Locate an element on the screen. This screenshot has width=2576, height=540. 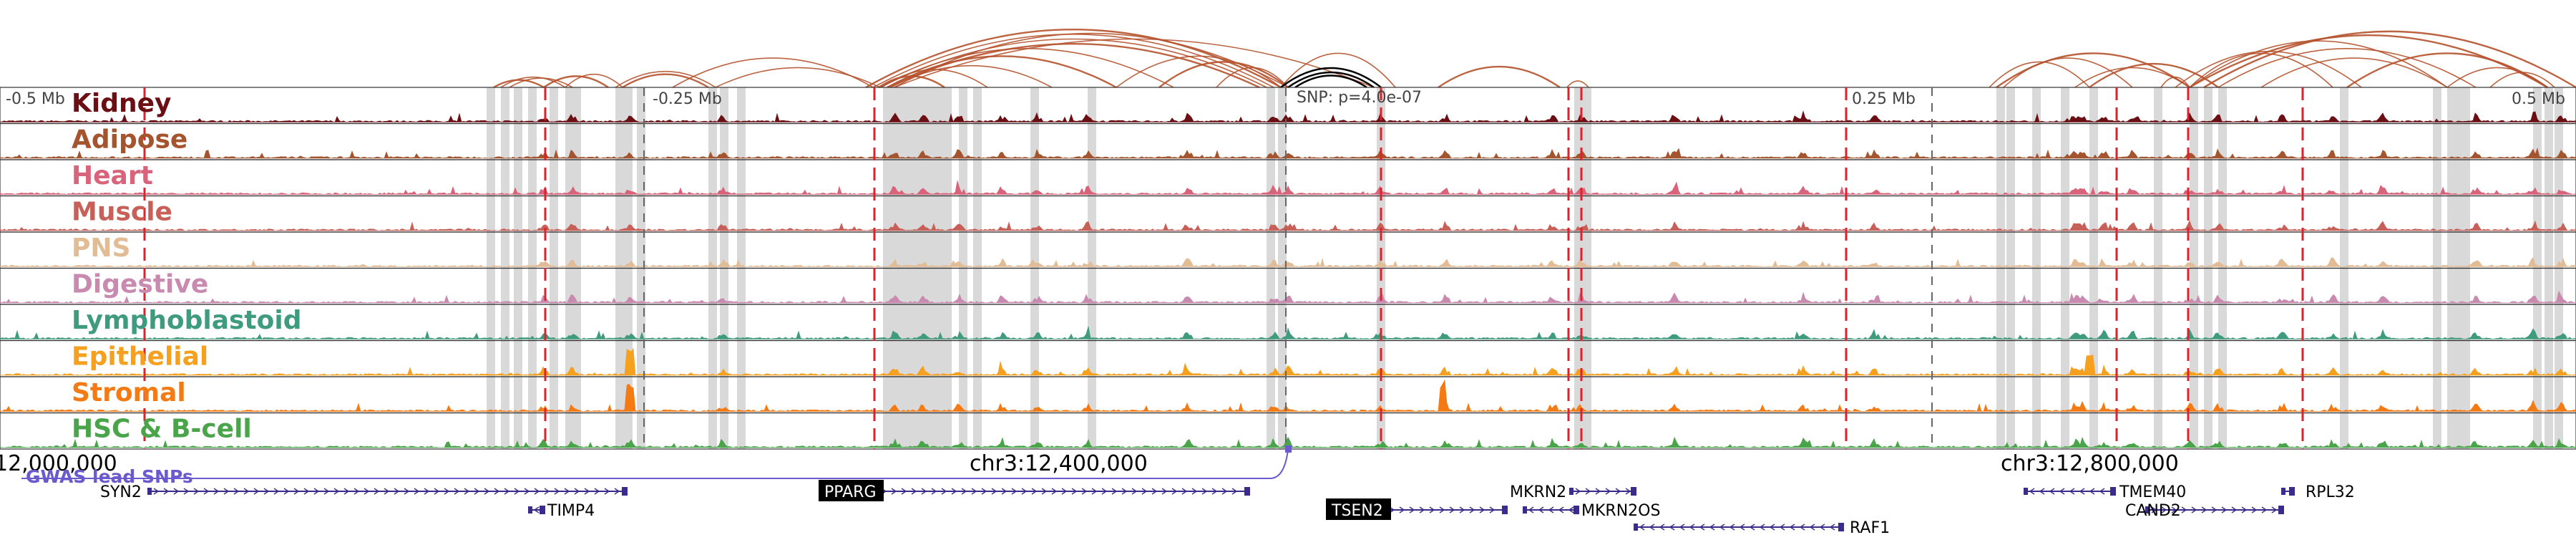
gene-label: CAND2 is located at coordinates (2153, 511).